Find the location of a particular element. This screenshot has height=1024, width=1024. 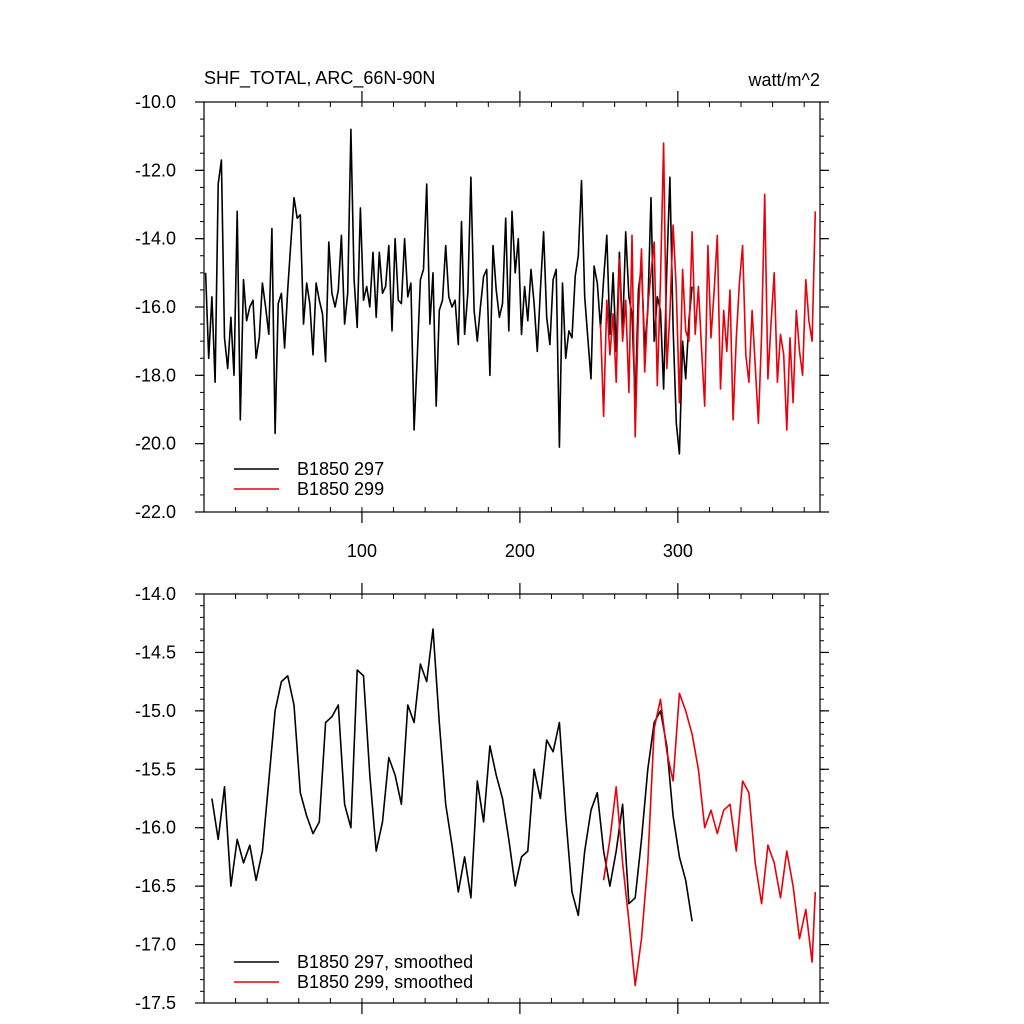

y-tick-label: -10.0 is located at coordinates (155, 102).